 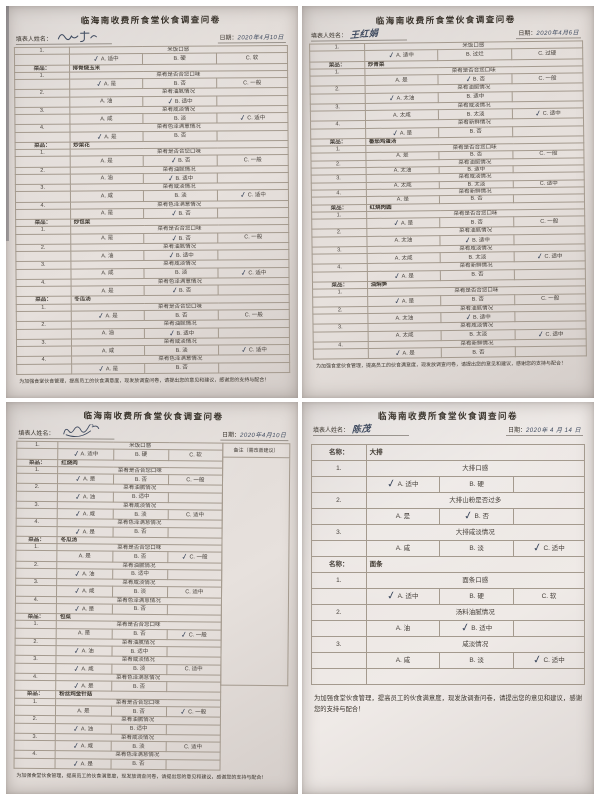 I want to click on question-cell: 大排咸淡情况, so click(x=475, y=532).